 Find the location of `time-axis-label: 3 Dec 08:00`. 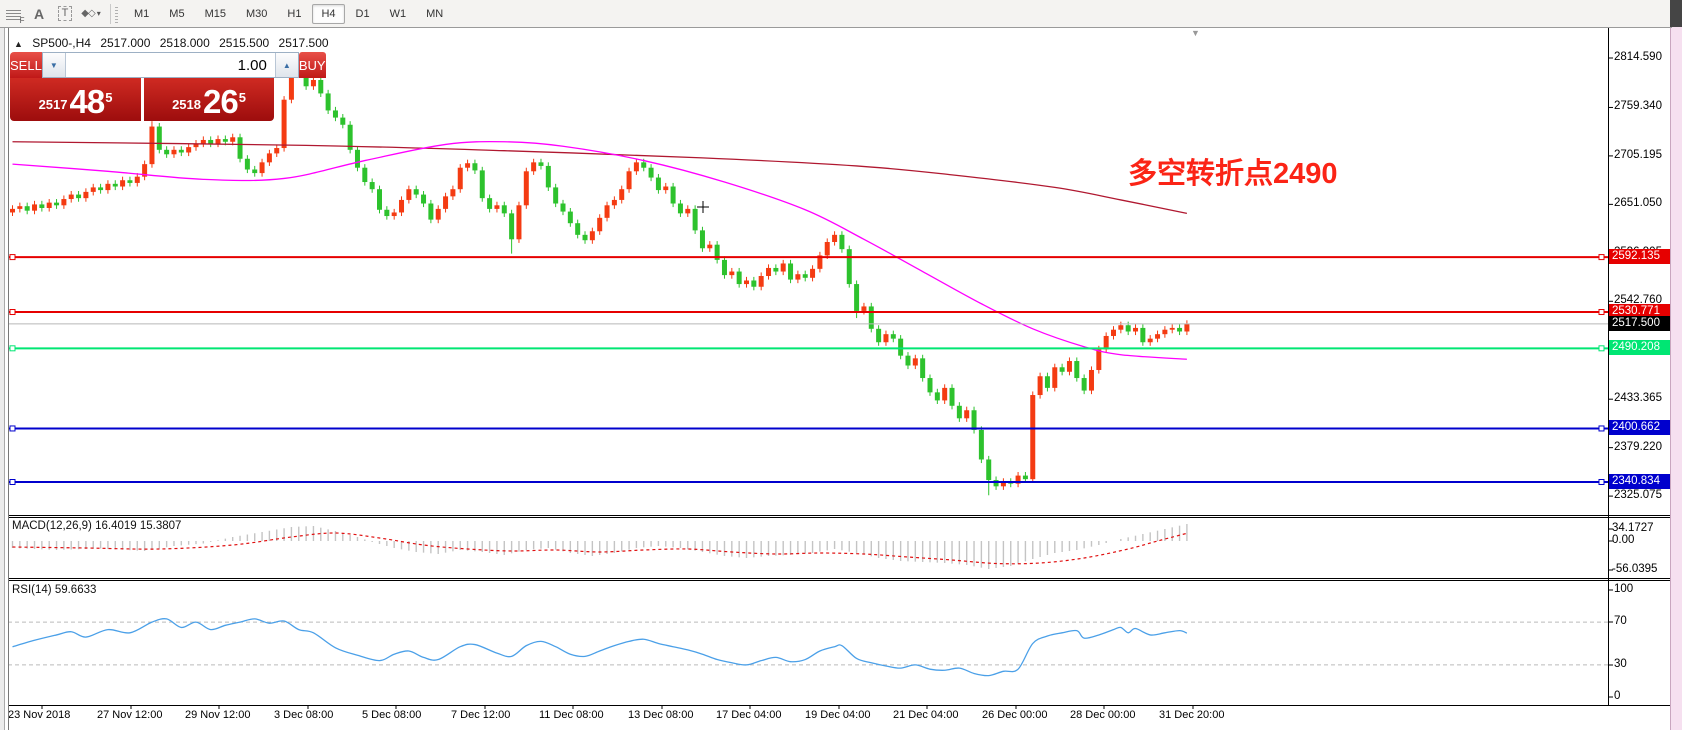

time-axis-label: 3 Dec 08:00 is located at coordinates (304, 715).